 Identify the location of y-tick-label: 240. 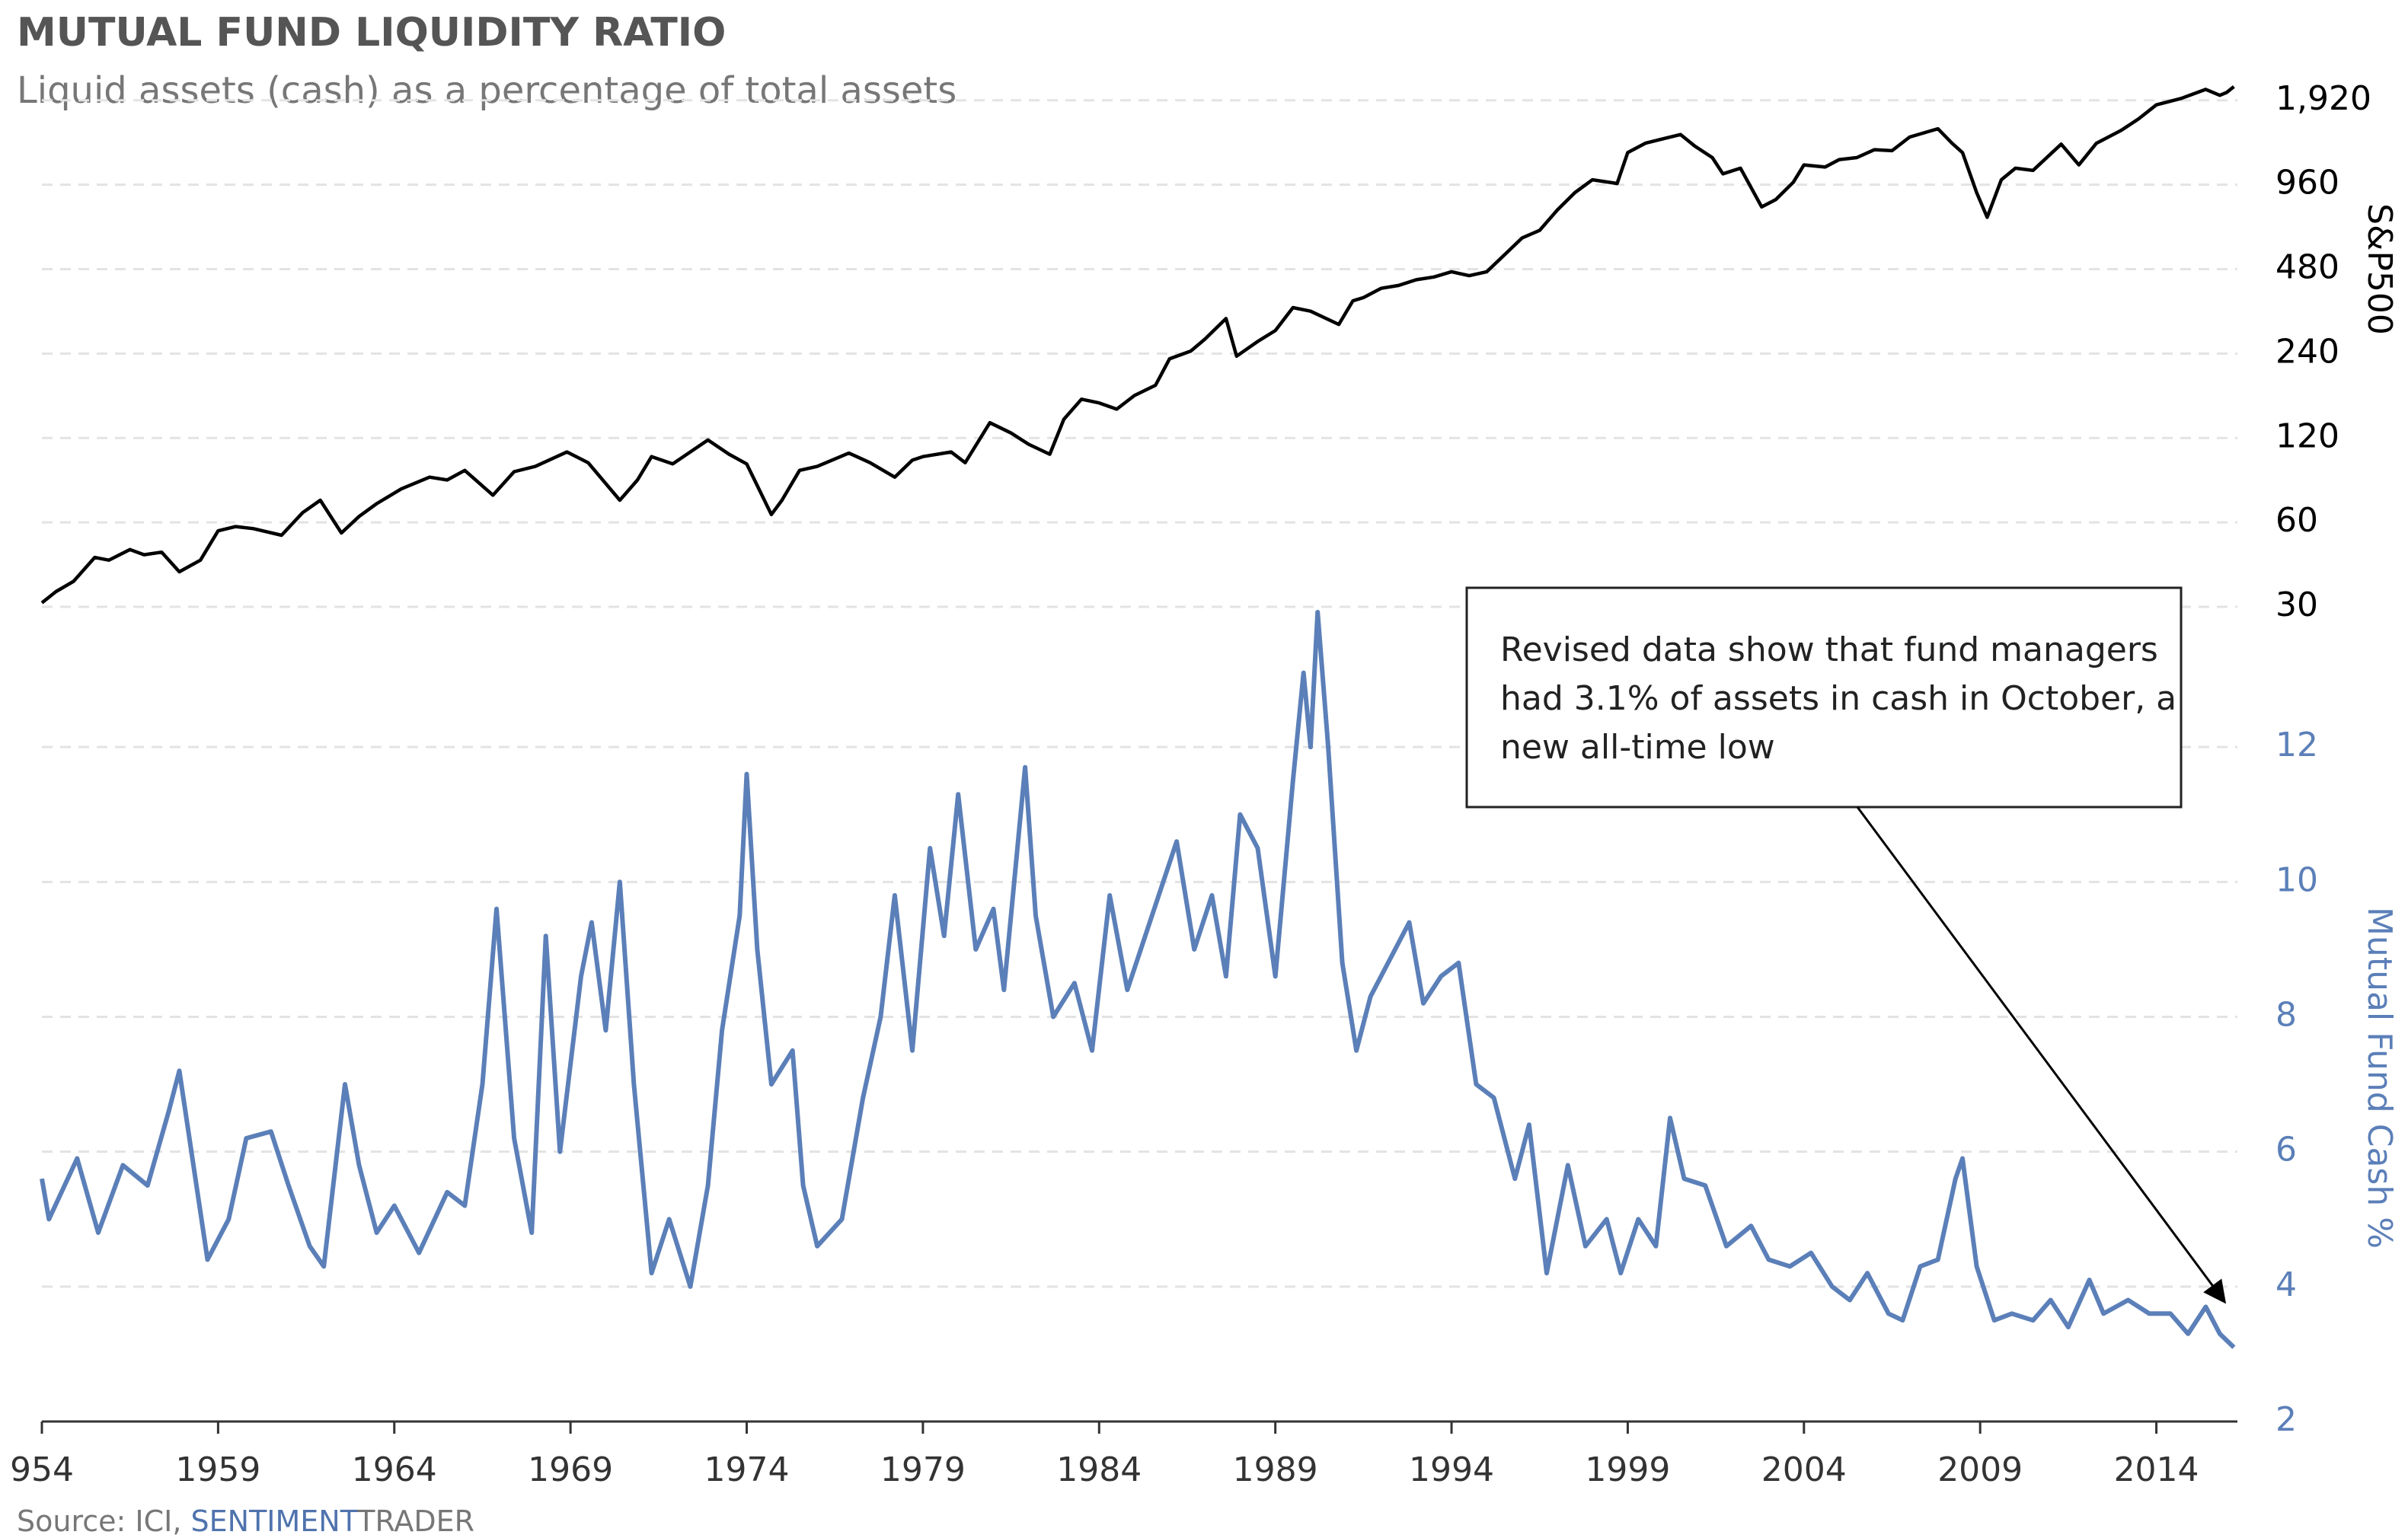
(2307, 351).